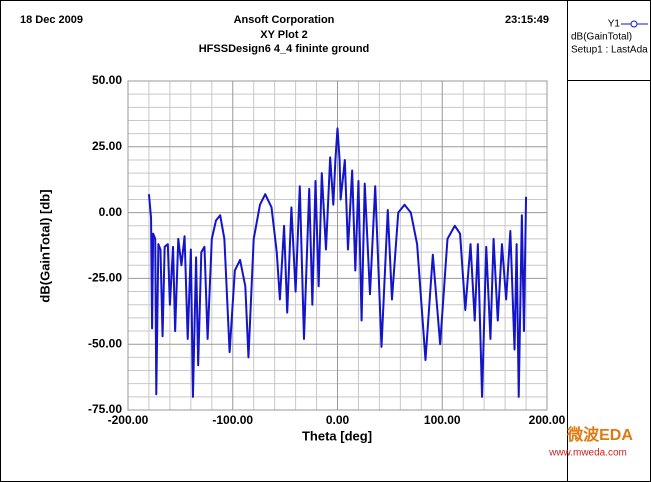  What do you see at coordinates (547, 420) in the screenshot?
I see `x-tick-label: 200.00` at bounding box center [547, 420].